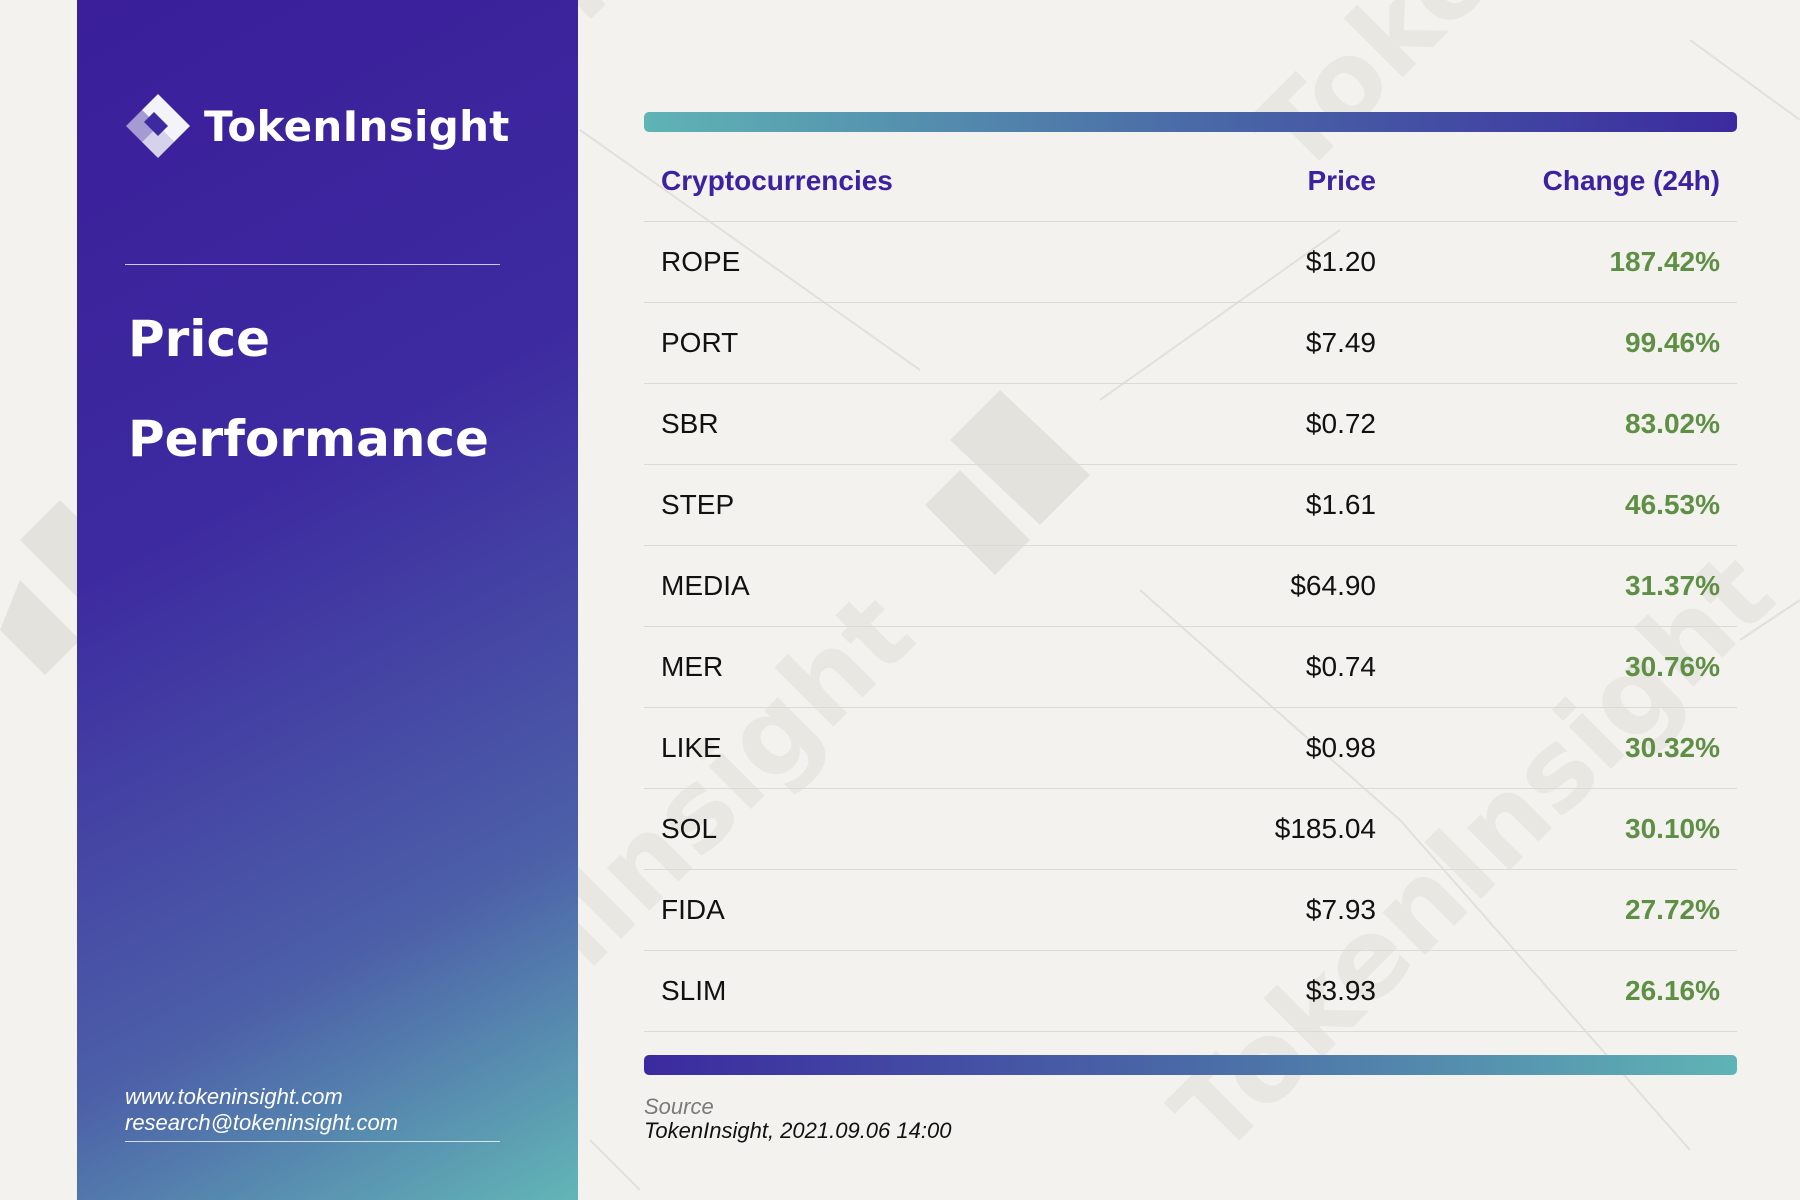  Describe the element at coordinates (1340, 504) in the screenshot. I see `crypto-price: $1.61` at that location.